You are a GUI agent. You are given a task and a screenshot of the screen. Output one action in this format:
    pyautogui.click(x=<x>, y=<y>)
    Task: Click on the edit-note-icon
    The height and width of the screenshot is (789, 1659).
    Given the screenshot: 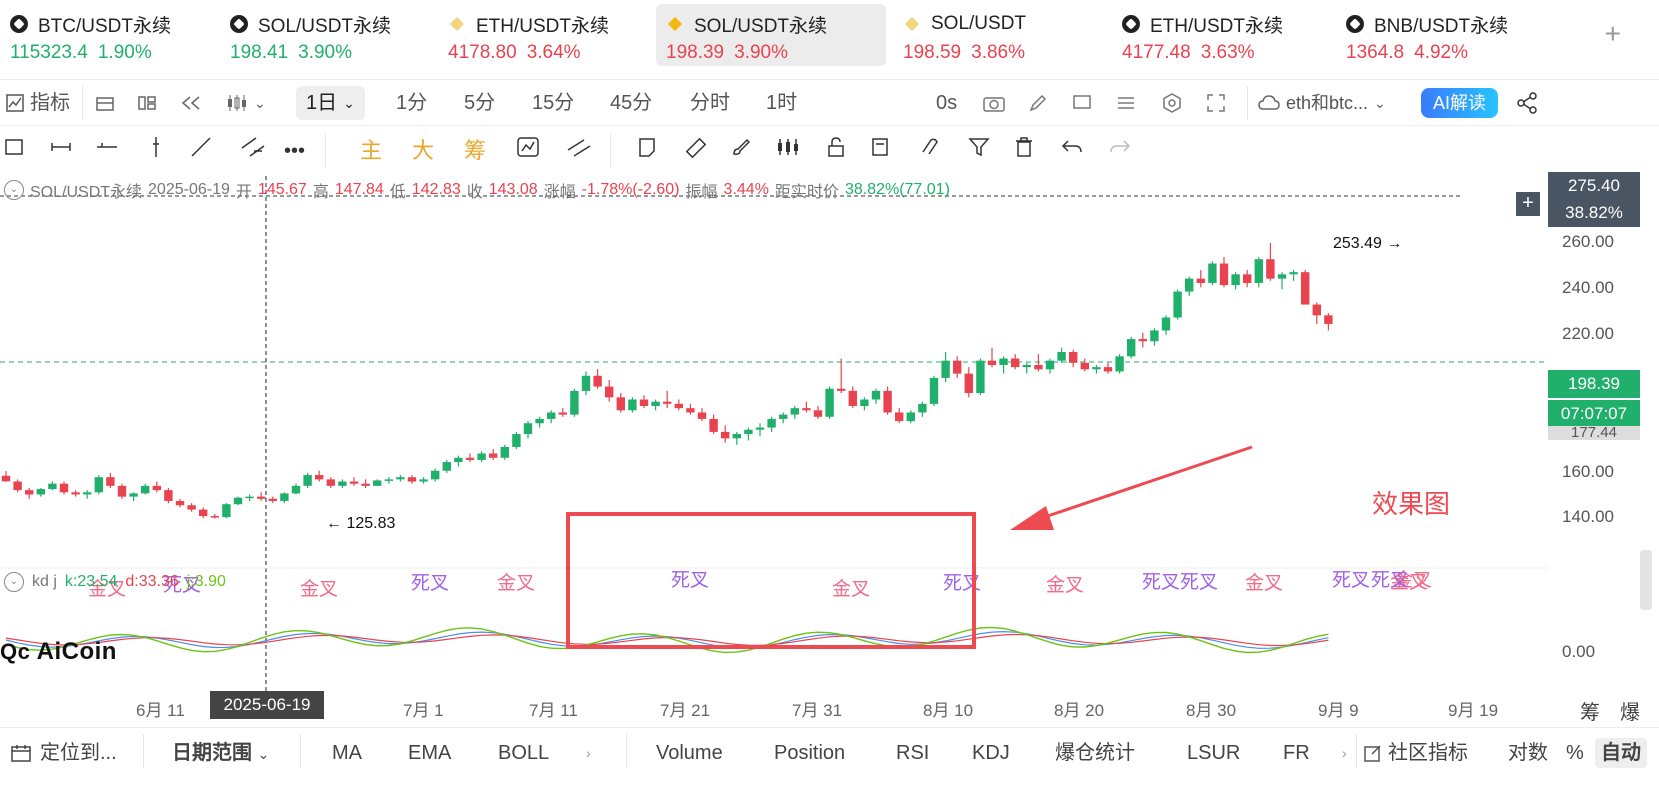 What is the action you would take?
    pyautogui.click(x=881, y=151)
    